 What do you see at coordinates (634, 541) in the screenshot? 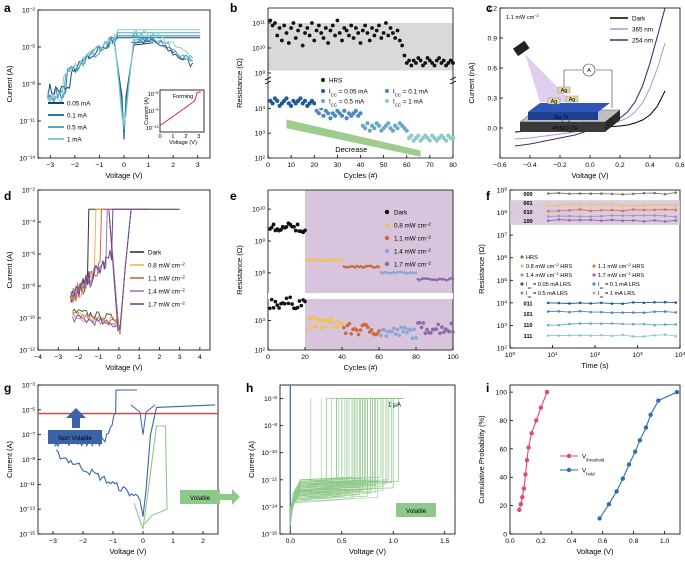
I see `x-tick-label: 0.8` at bounding box center [634, 541].